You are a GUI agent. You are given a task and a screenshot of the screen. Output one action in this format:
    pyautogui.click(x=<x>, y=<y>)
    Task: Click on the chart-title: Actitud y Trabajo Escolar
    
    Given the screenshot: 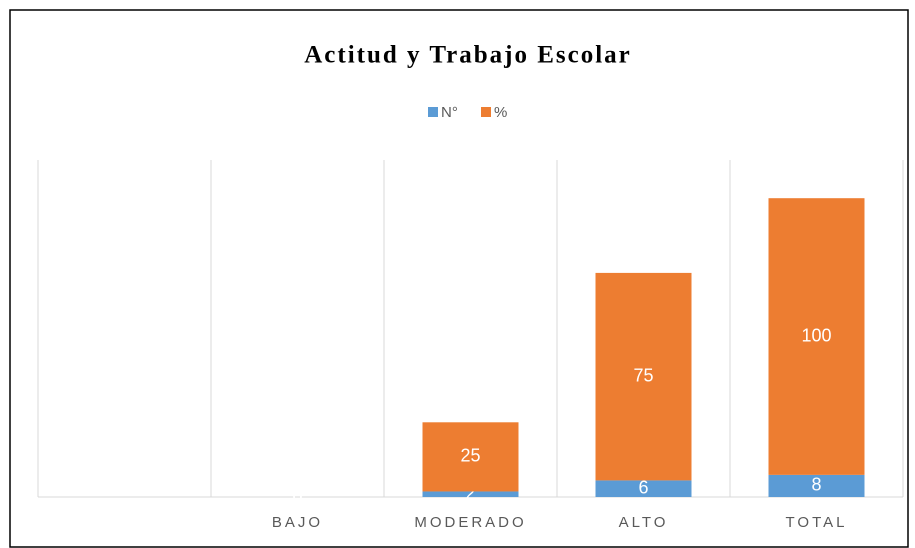 What is the action you would take?
    pyautogui.click(x=468, y=55)
    